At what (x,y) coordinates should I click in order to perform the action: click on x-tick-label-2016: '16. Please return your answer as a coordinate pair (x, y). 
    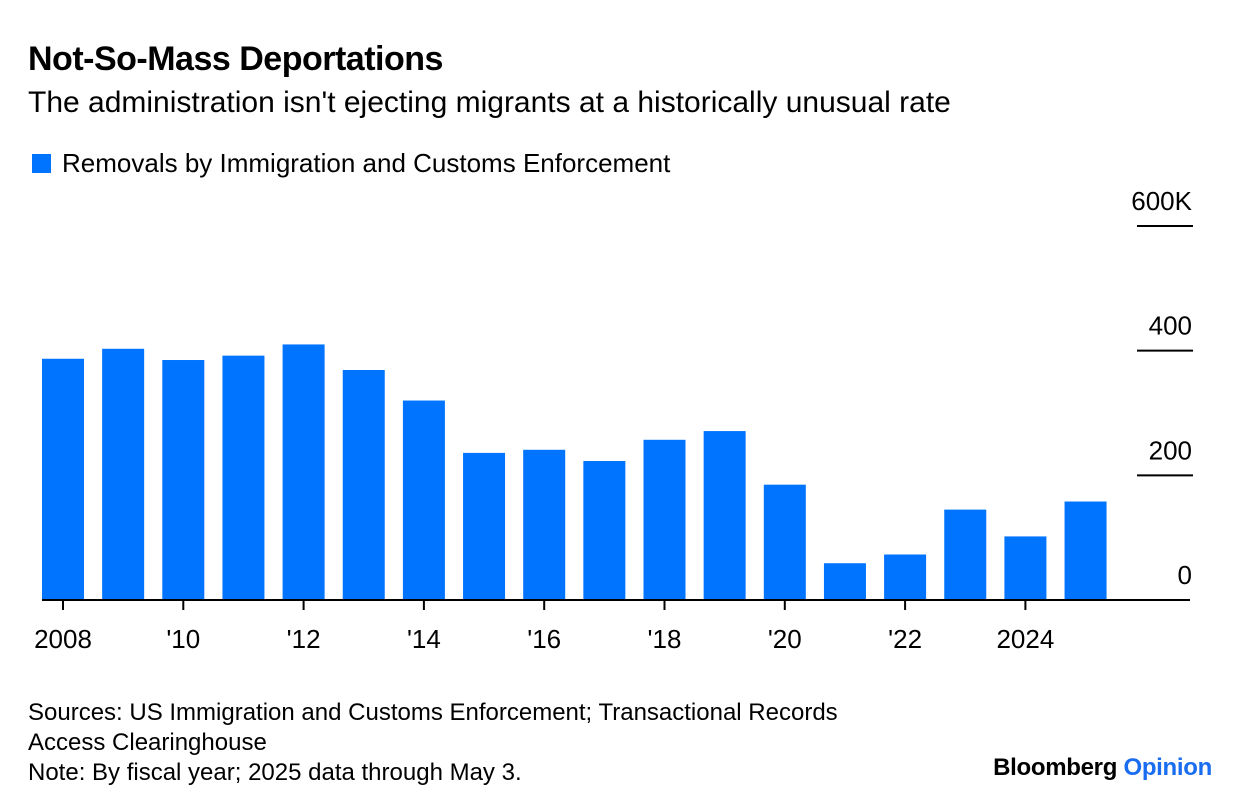
    Looking at the image, I should click on (544, 639).